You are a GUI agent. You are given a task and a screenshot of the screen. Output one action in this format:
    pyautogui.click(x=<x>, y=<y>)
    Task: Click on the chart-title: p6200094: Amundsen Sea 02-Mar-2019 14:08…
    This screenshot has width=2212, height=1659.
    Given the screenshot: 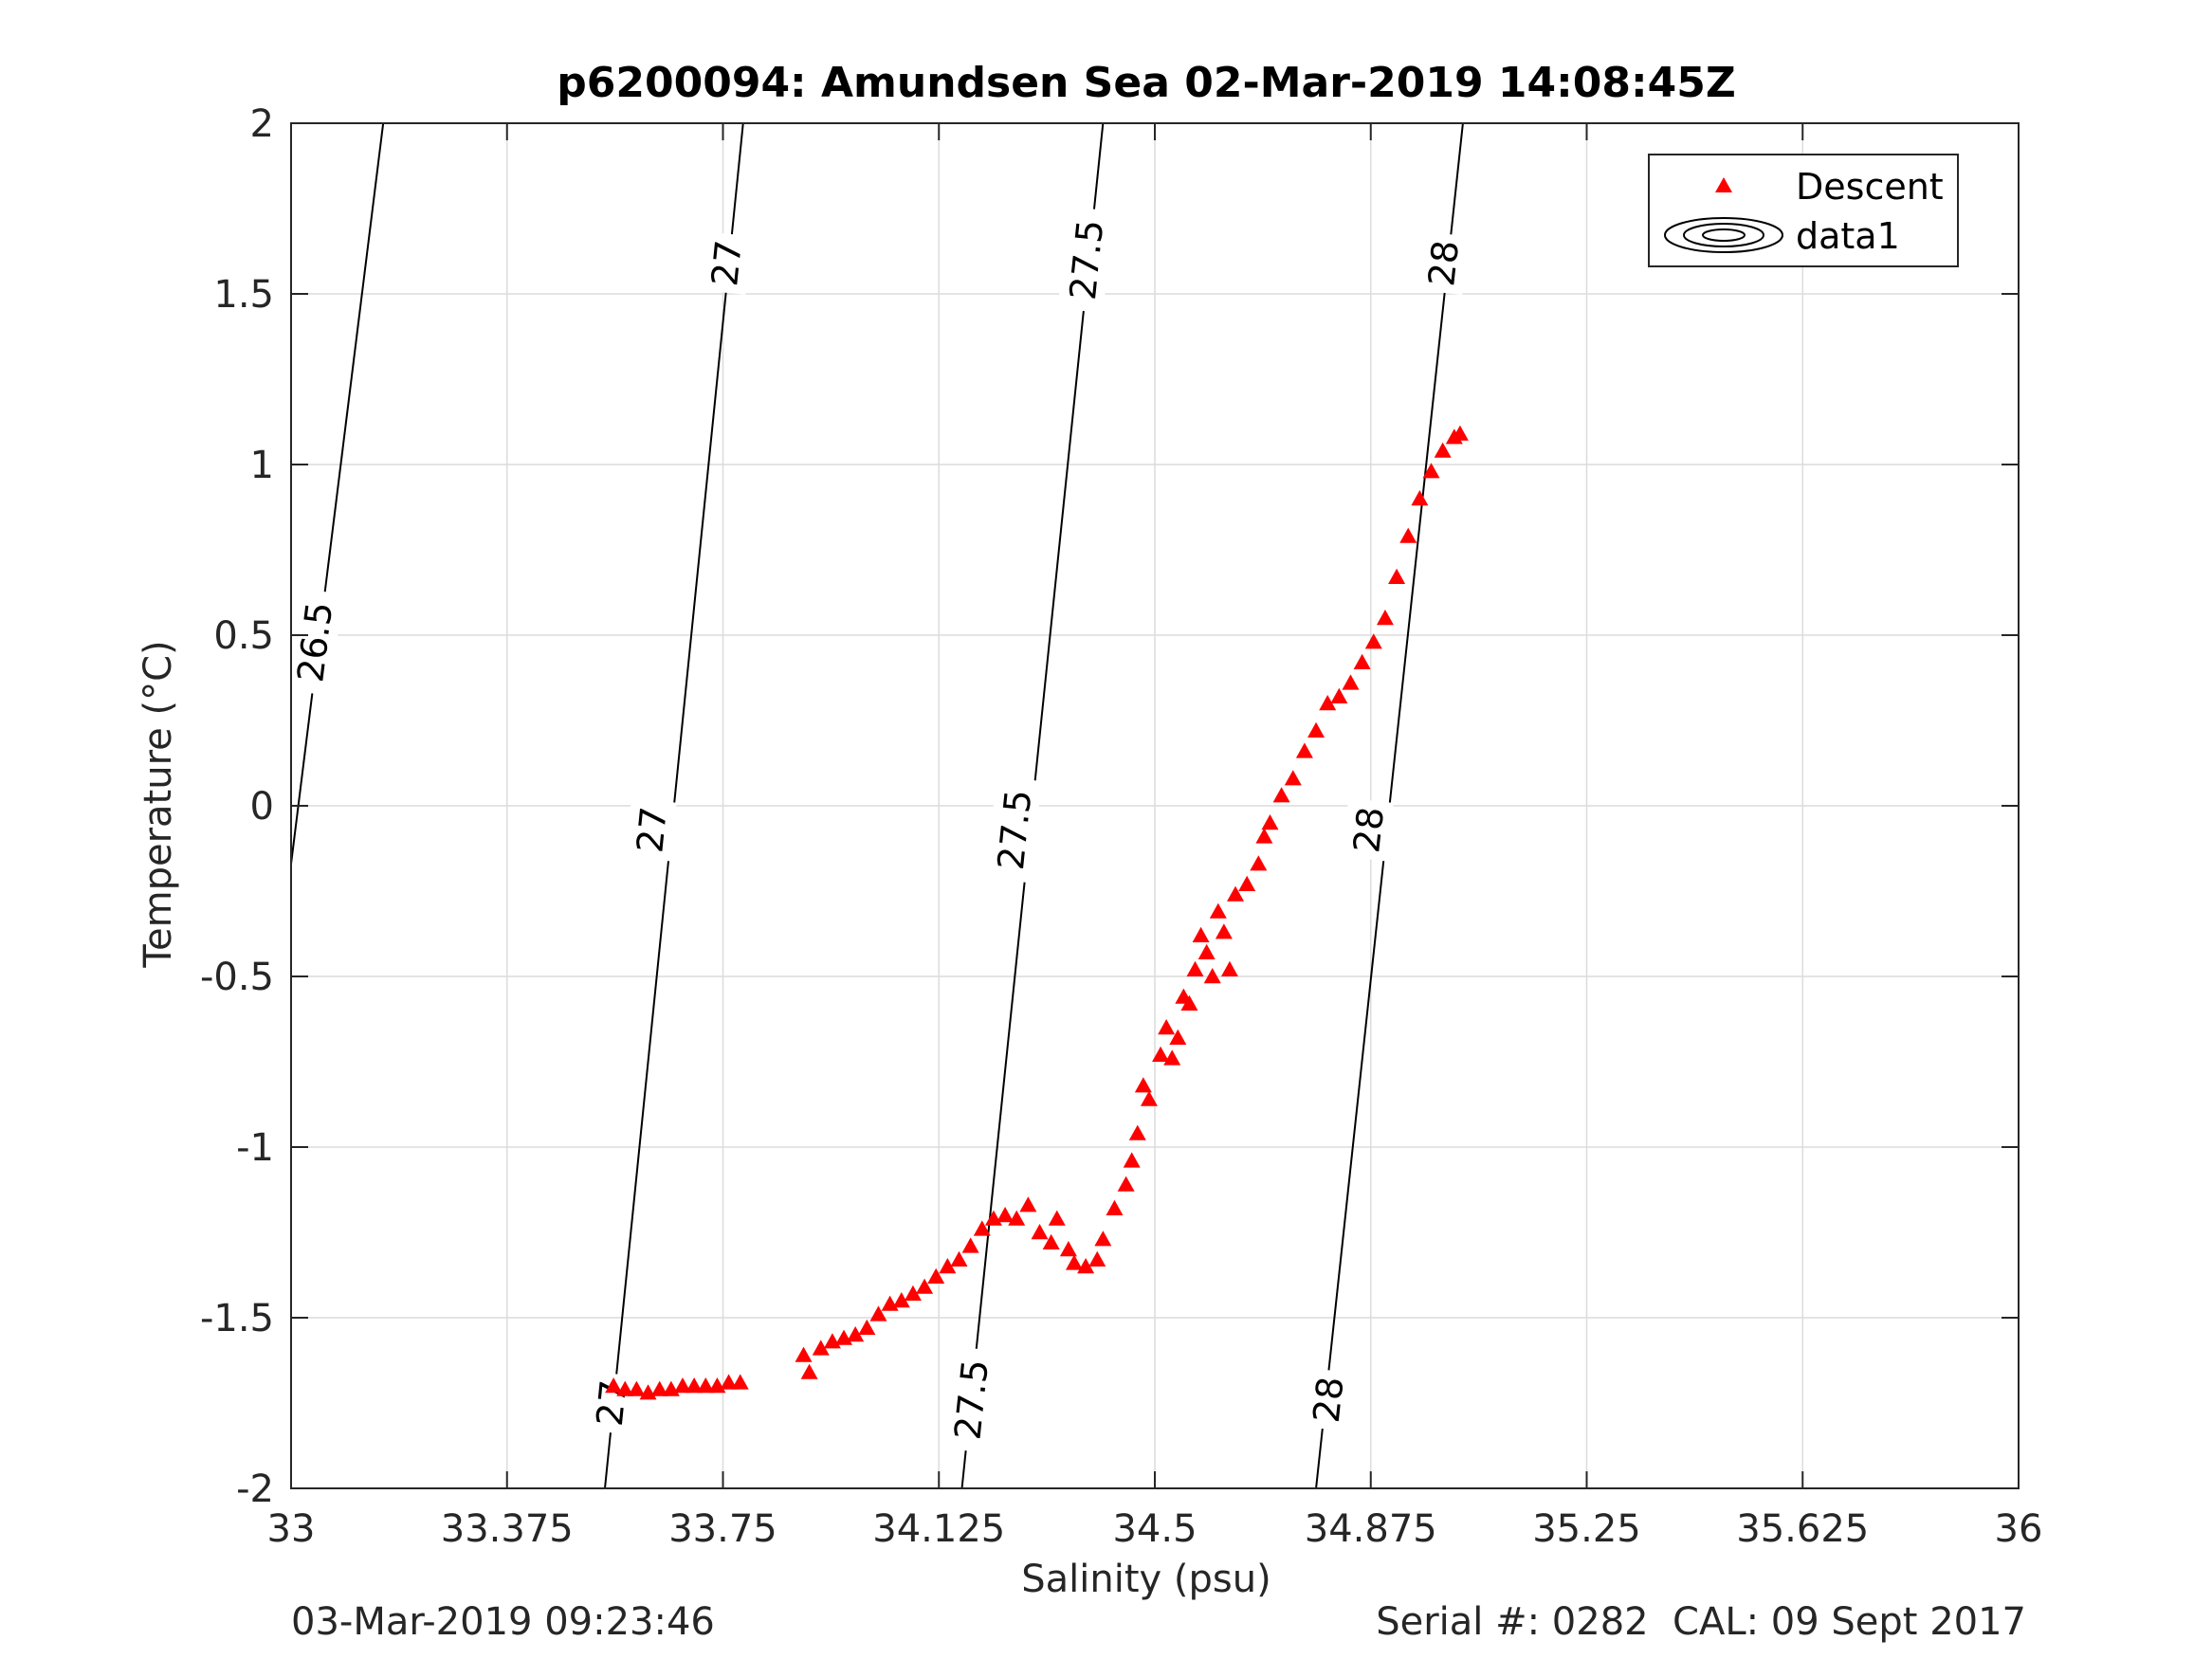 What is the action you would take?
    pyautogui.click(x=1146, y=83)
    